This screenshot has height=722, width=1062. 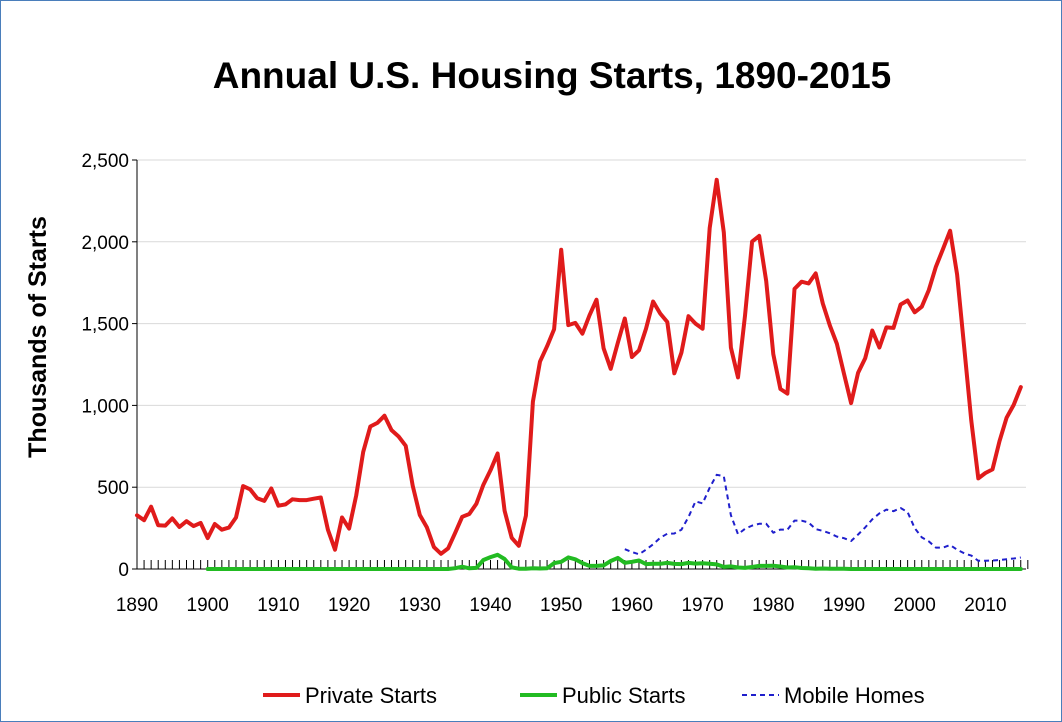 What do you see at coordinates (552, 75) in the screenshot?
I see `chart-title: Annual U.S. Housing Starts, 1890-2015` at bounding box center [552, 75].